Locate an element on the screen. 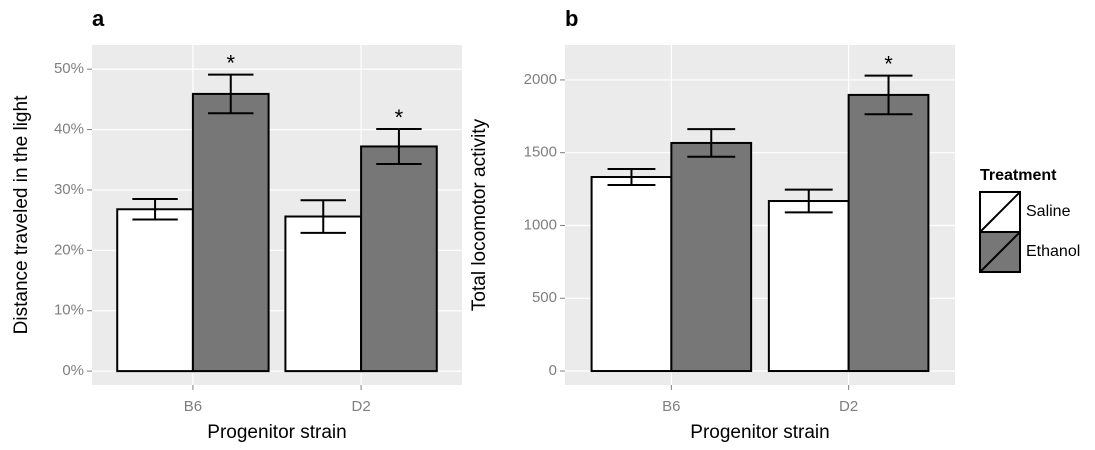 The width and height of the screenshot is (1095, 450). y-tick-label: 10% is located at coordinates (69, 310).